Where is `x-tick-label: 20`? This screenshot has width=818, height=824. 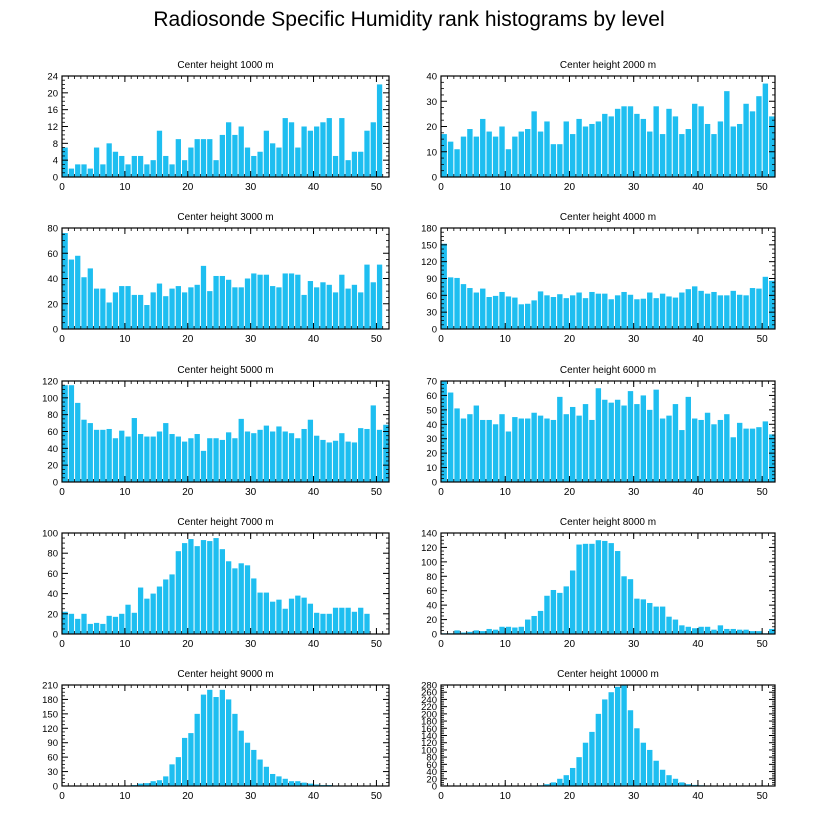 x-tick-label: 20 is located at coordinates (570, 644).